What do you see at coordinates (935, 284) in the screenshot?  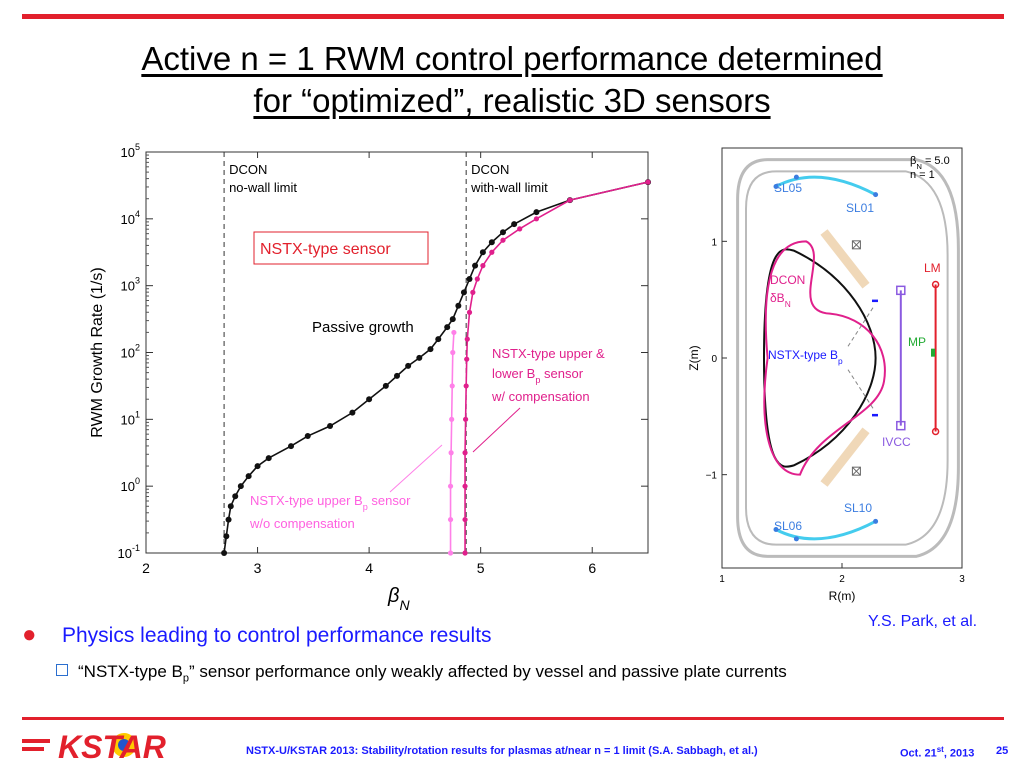 I see `lm-sensor-top` at bounding box center [935, 284].